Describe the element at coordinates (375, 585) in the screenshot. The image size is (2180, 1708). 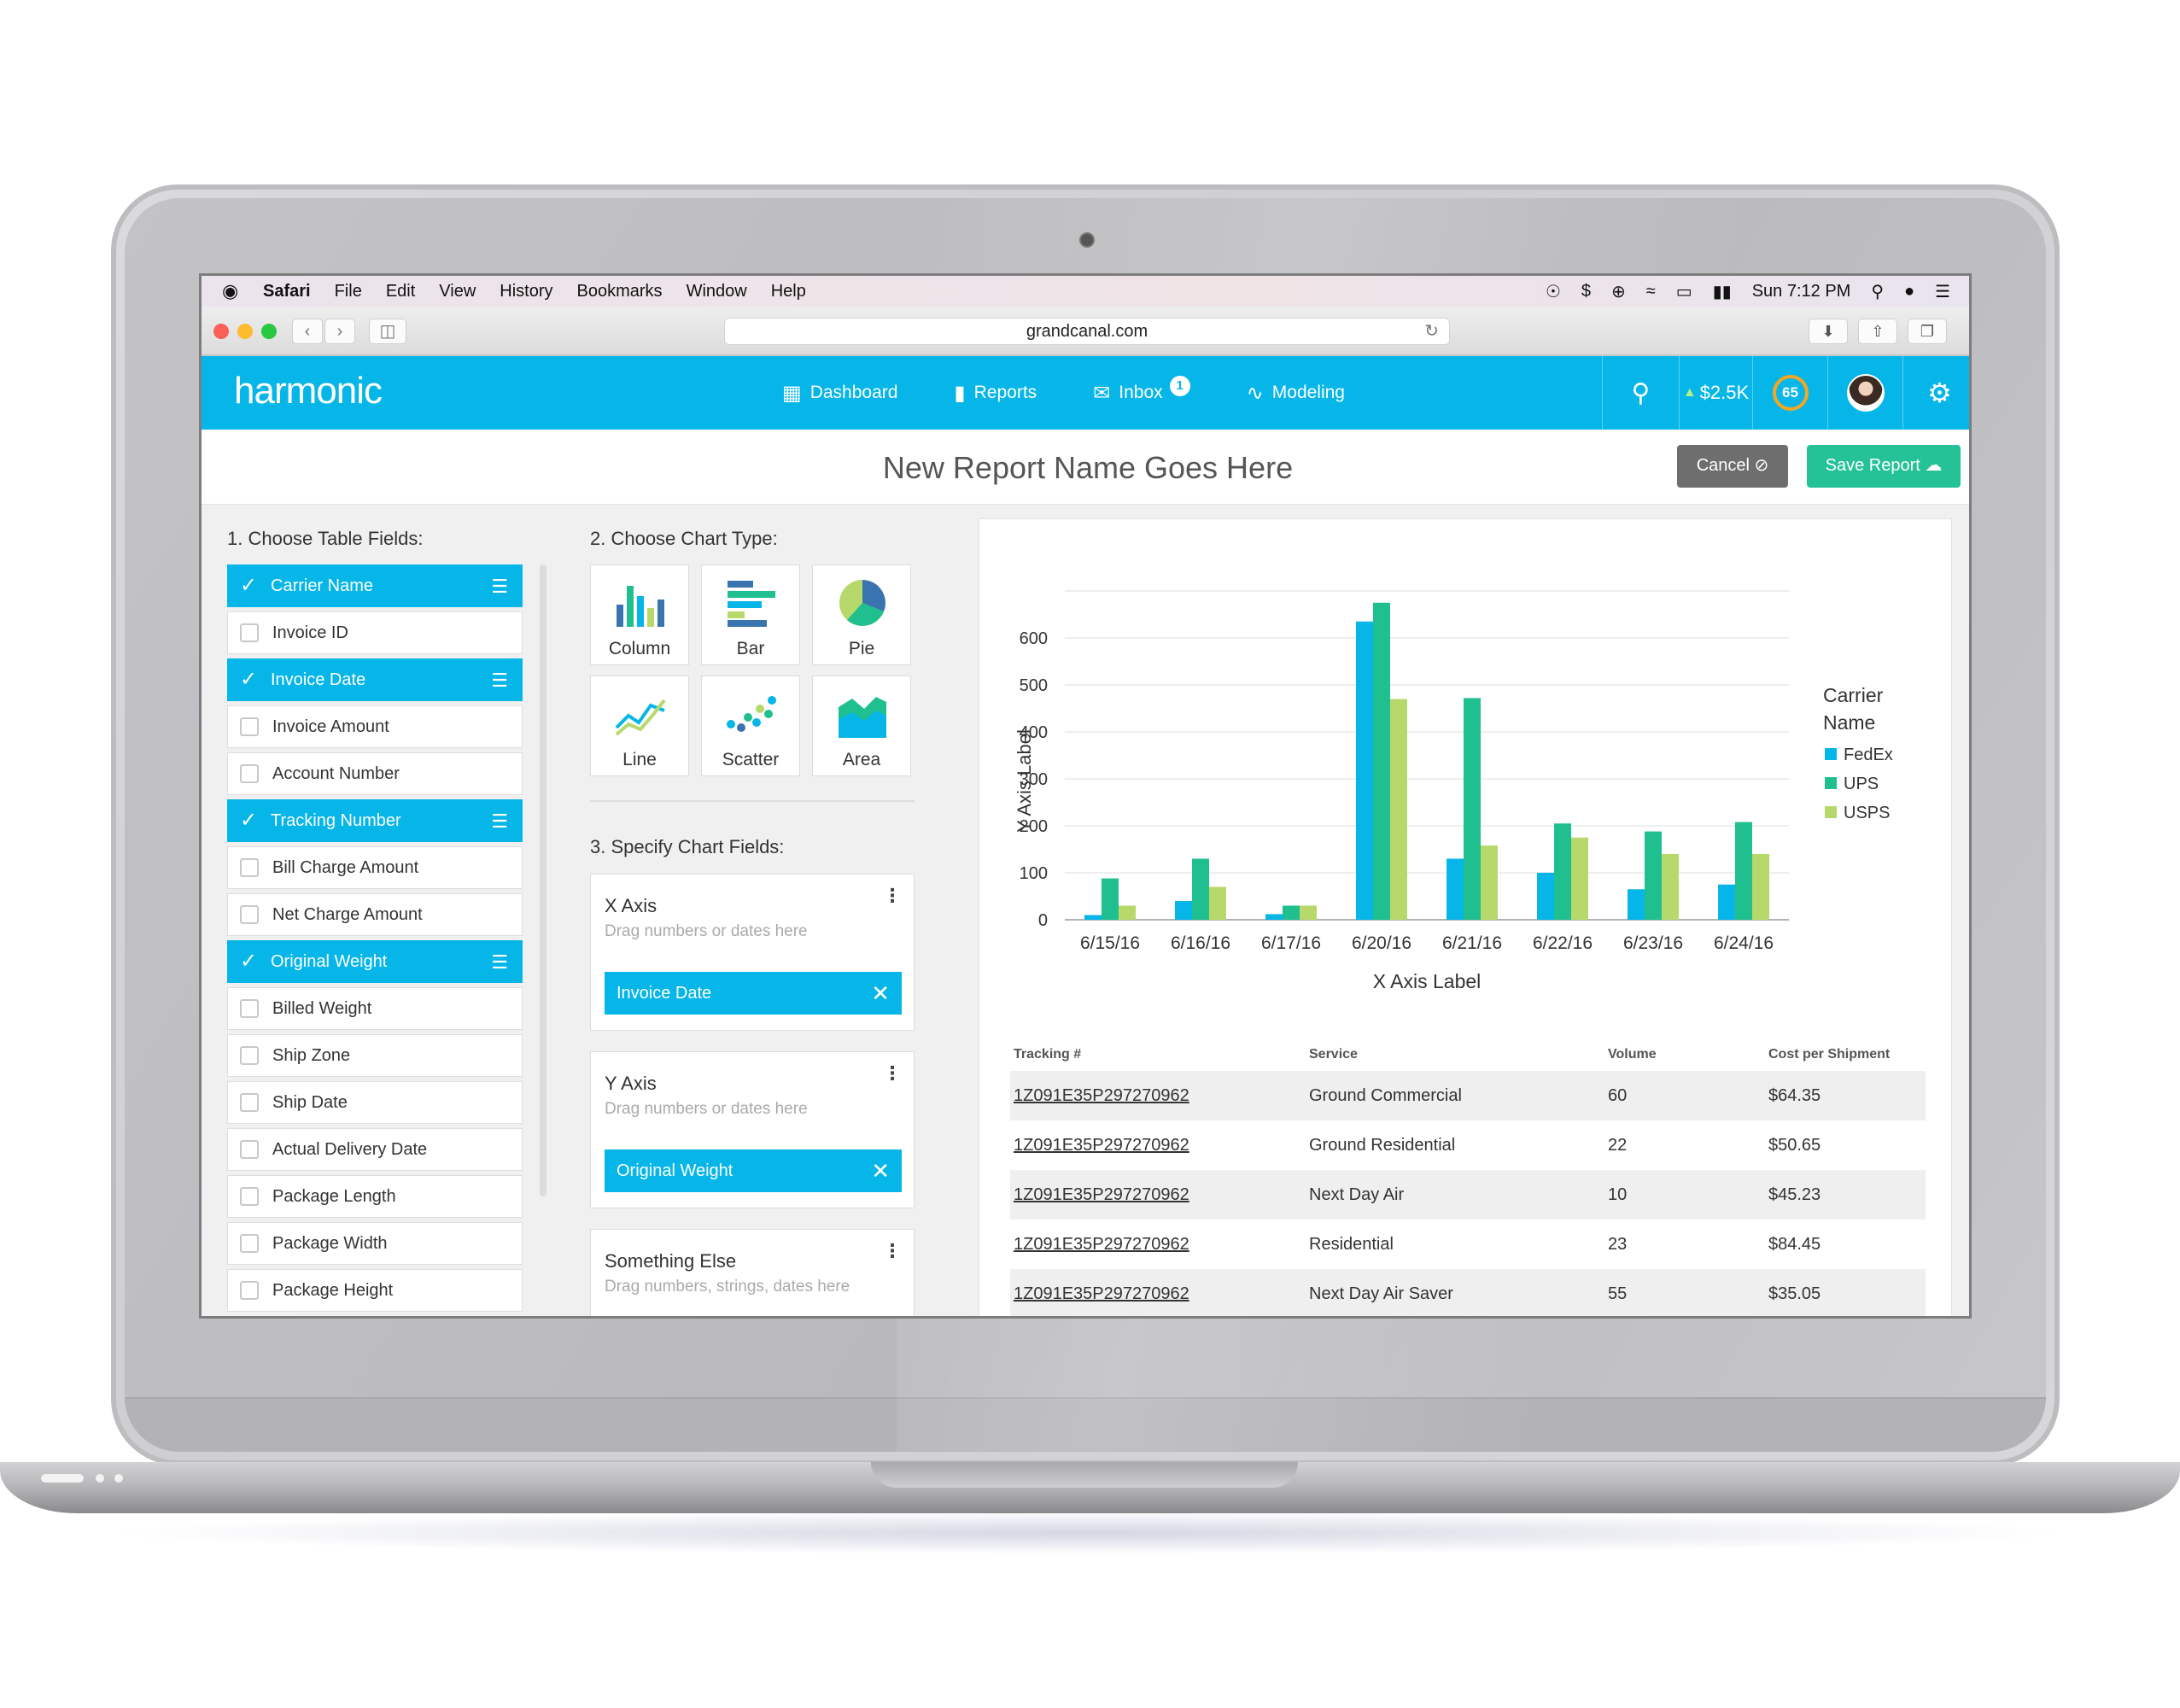
I see `table-field-item: ✓ Carrier Name ☰` at that location.